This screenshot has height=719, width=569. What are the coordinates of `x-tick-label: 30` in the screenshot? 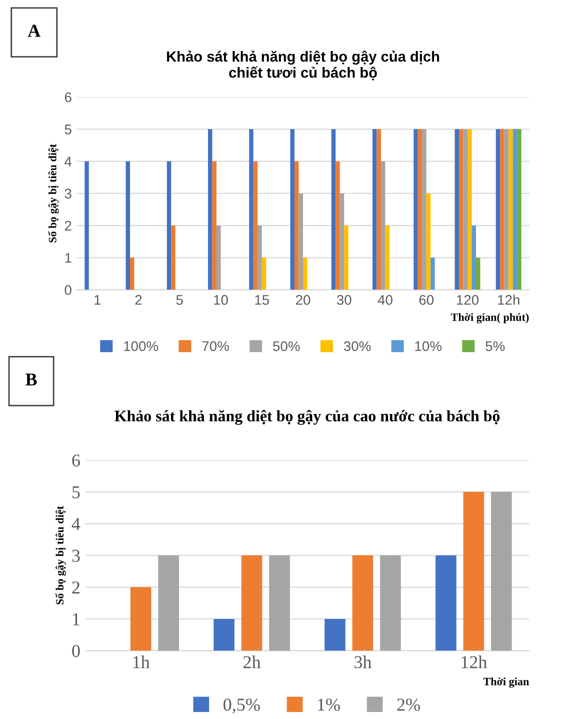 It's located at (344, 299).